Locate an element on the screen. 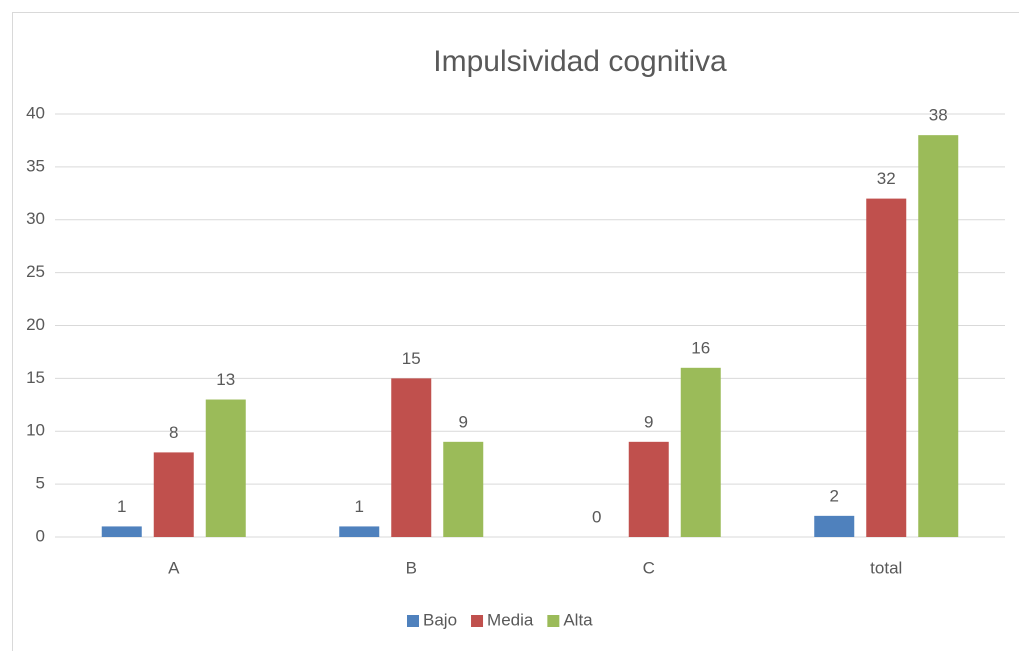 Image resolution: width=1019 pixels, height=651 pixels. y-tick-label: 35 is located at coordinates (35, 165).